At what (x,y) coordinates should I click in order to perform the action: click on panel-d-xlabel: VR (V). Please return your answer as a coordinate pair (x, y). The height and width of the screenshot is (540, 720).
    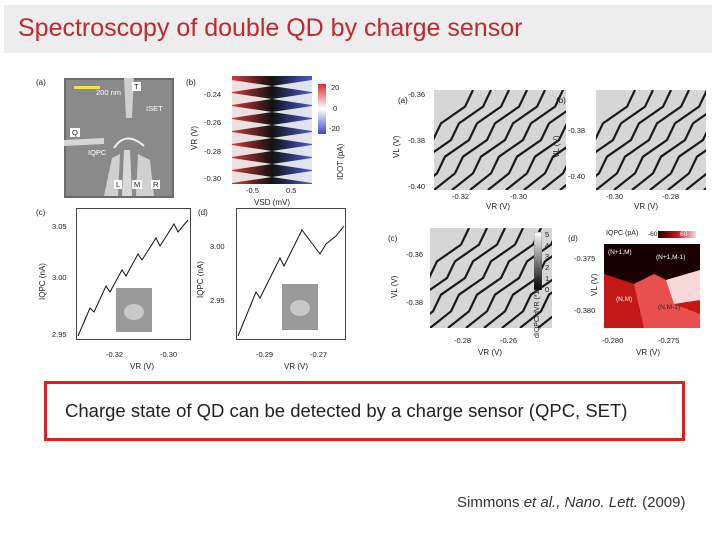
    Looking at the image, I should click on (296, 366).